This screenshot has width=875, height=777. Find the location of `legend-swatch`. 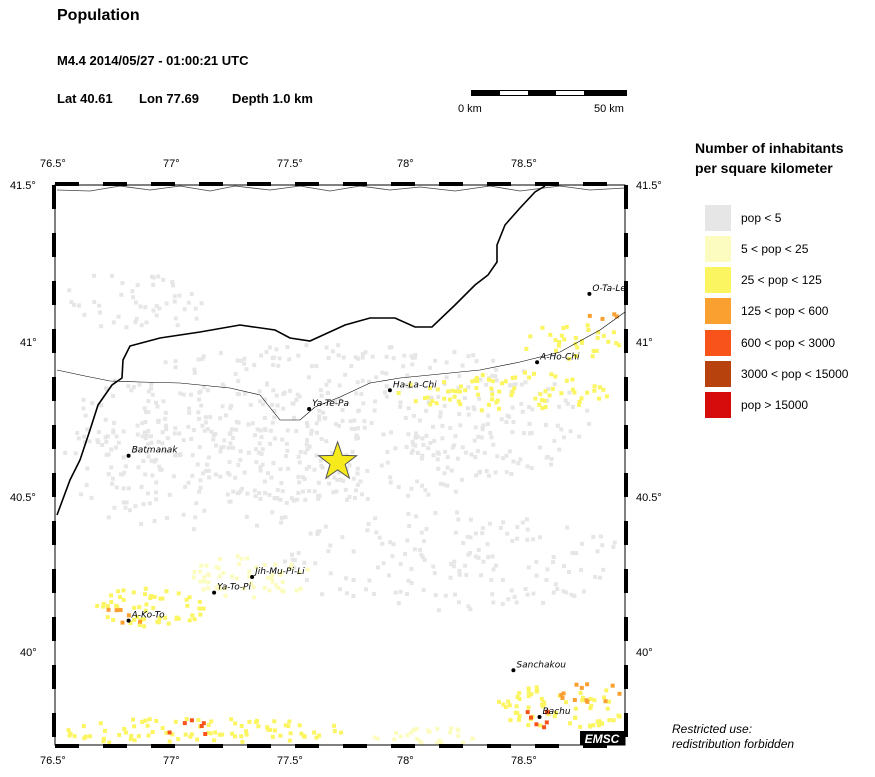

legend-swatch is located at coordinates (718, 280).